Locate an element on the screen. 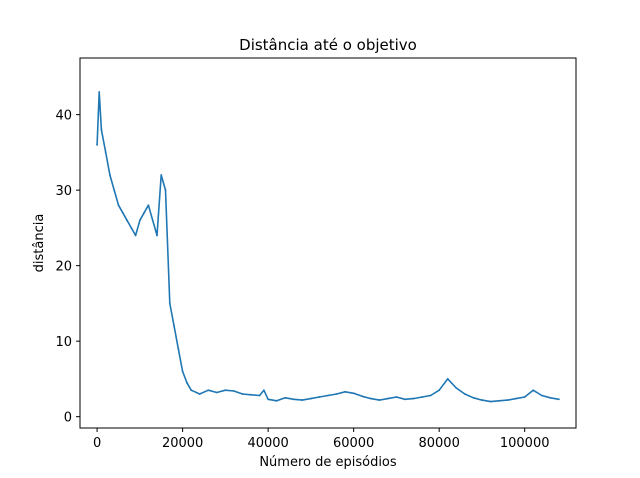 The image size is (640, 478). x-axis-title: Número de episódios is located at coordinates (328, 462).